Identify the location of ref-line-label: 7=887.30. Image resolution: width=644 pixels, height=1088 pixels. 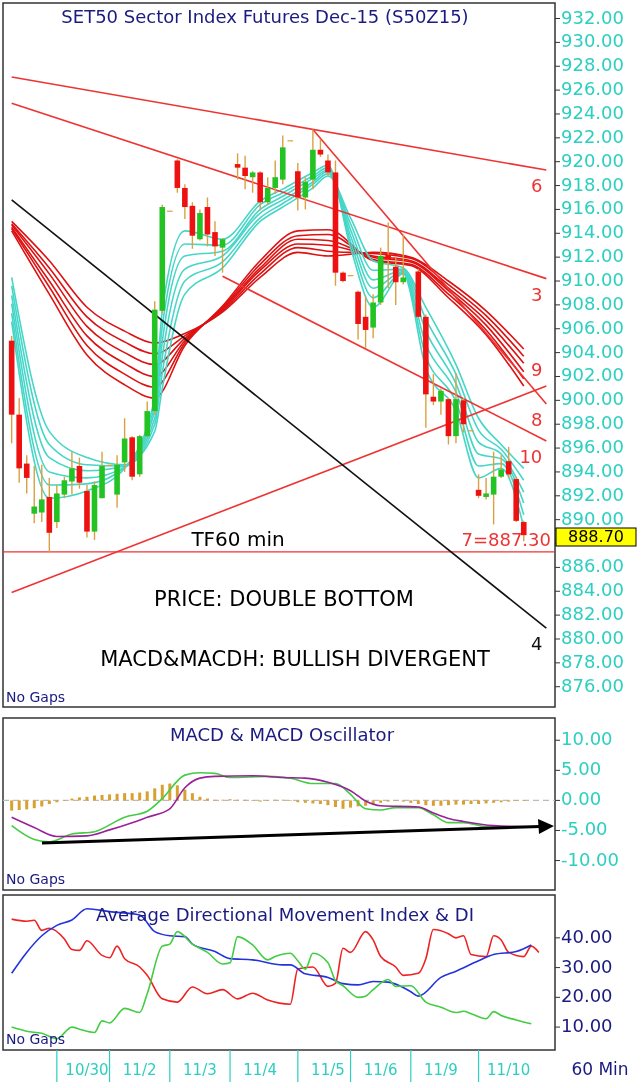
(506, 539).